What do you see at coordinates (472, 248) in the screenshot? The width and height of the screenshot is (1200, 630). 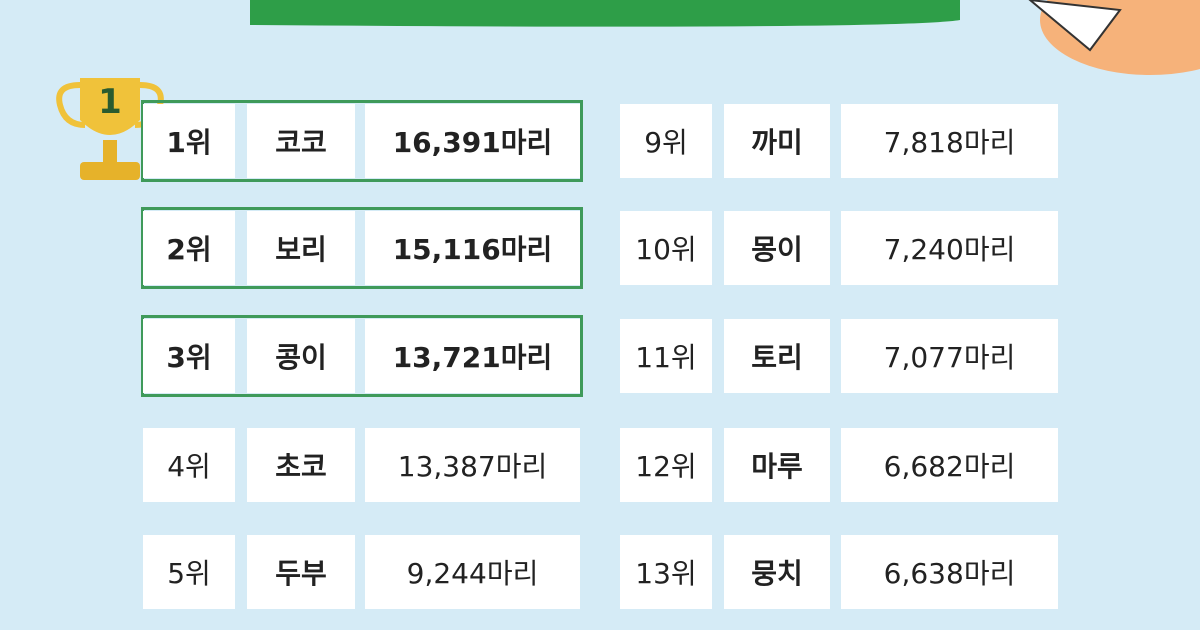 I see `count-cell: 15,116마리` at bounding box center [472, 248].